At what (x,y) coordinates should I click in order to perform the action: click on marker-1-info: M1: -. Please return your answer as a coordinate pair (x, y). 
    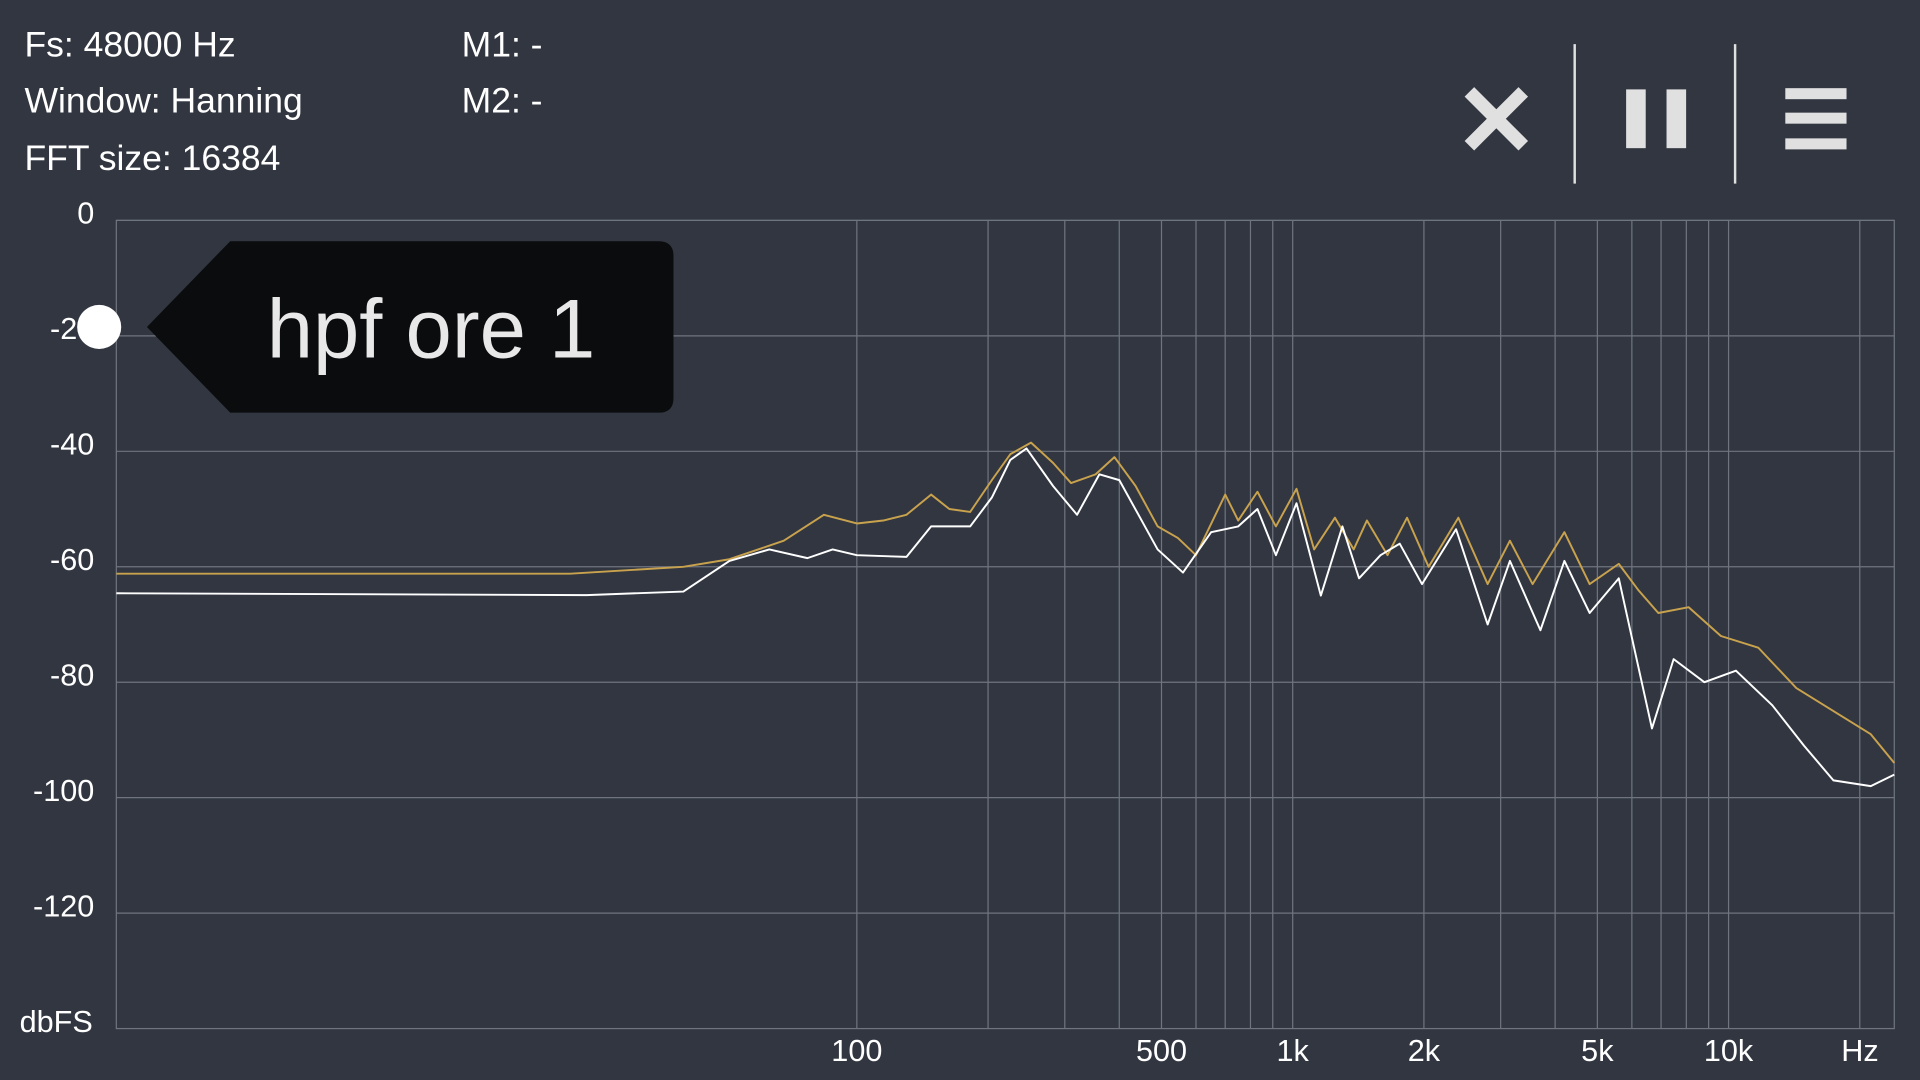
    Looking at the image, I should click on (502, 44).